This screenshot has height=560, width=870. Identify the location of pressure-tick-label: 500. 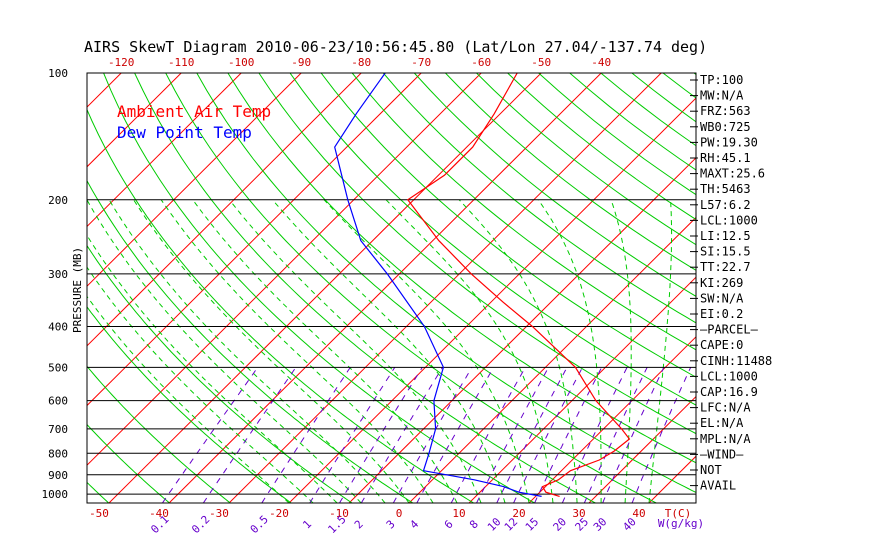
(58, 367).